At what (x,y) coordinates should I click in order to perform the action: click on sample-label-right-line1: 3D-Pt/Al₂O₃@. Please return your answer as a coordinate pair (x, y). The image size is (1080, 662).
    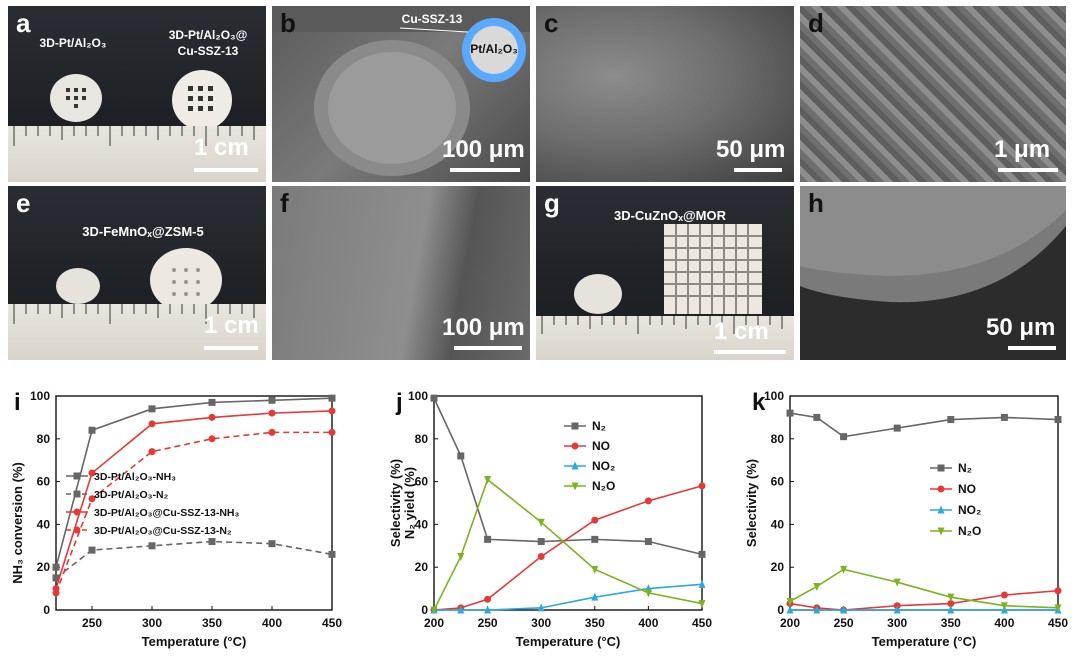
    Looking at the image, I should click on (208, 35).